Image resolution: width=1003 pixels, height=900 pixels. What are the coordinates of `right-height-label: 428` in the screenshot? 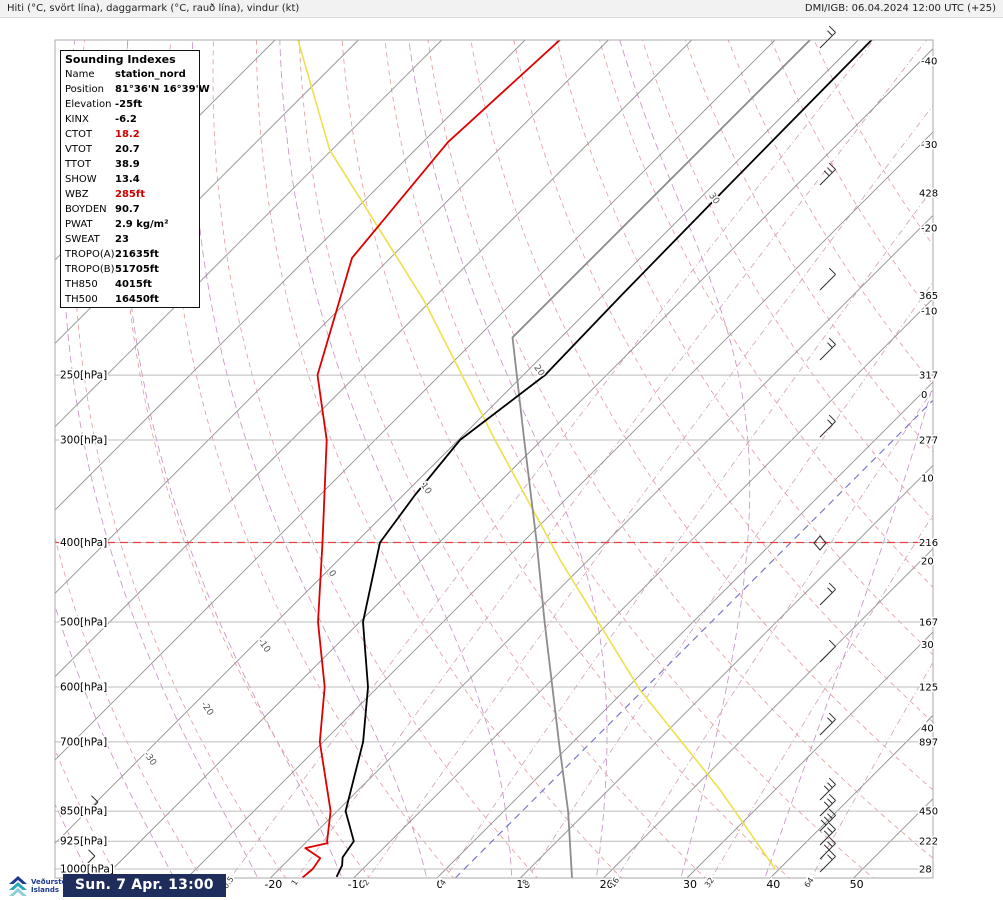 It's located at (928, 194).